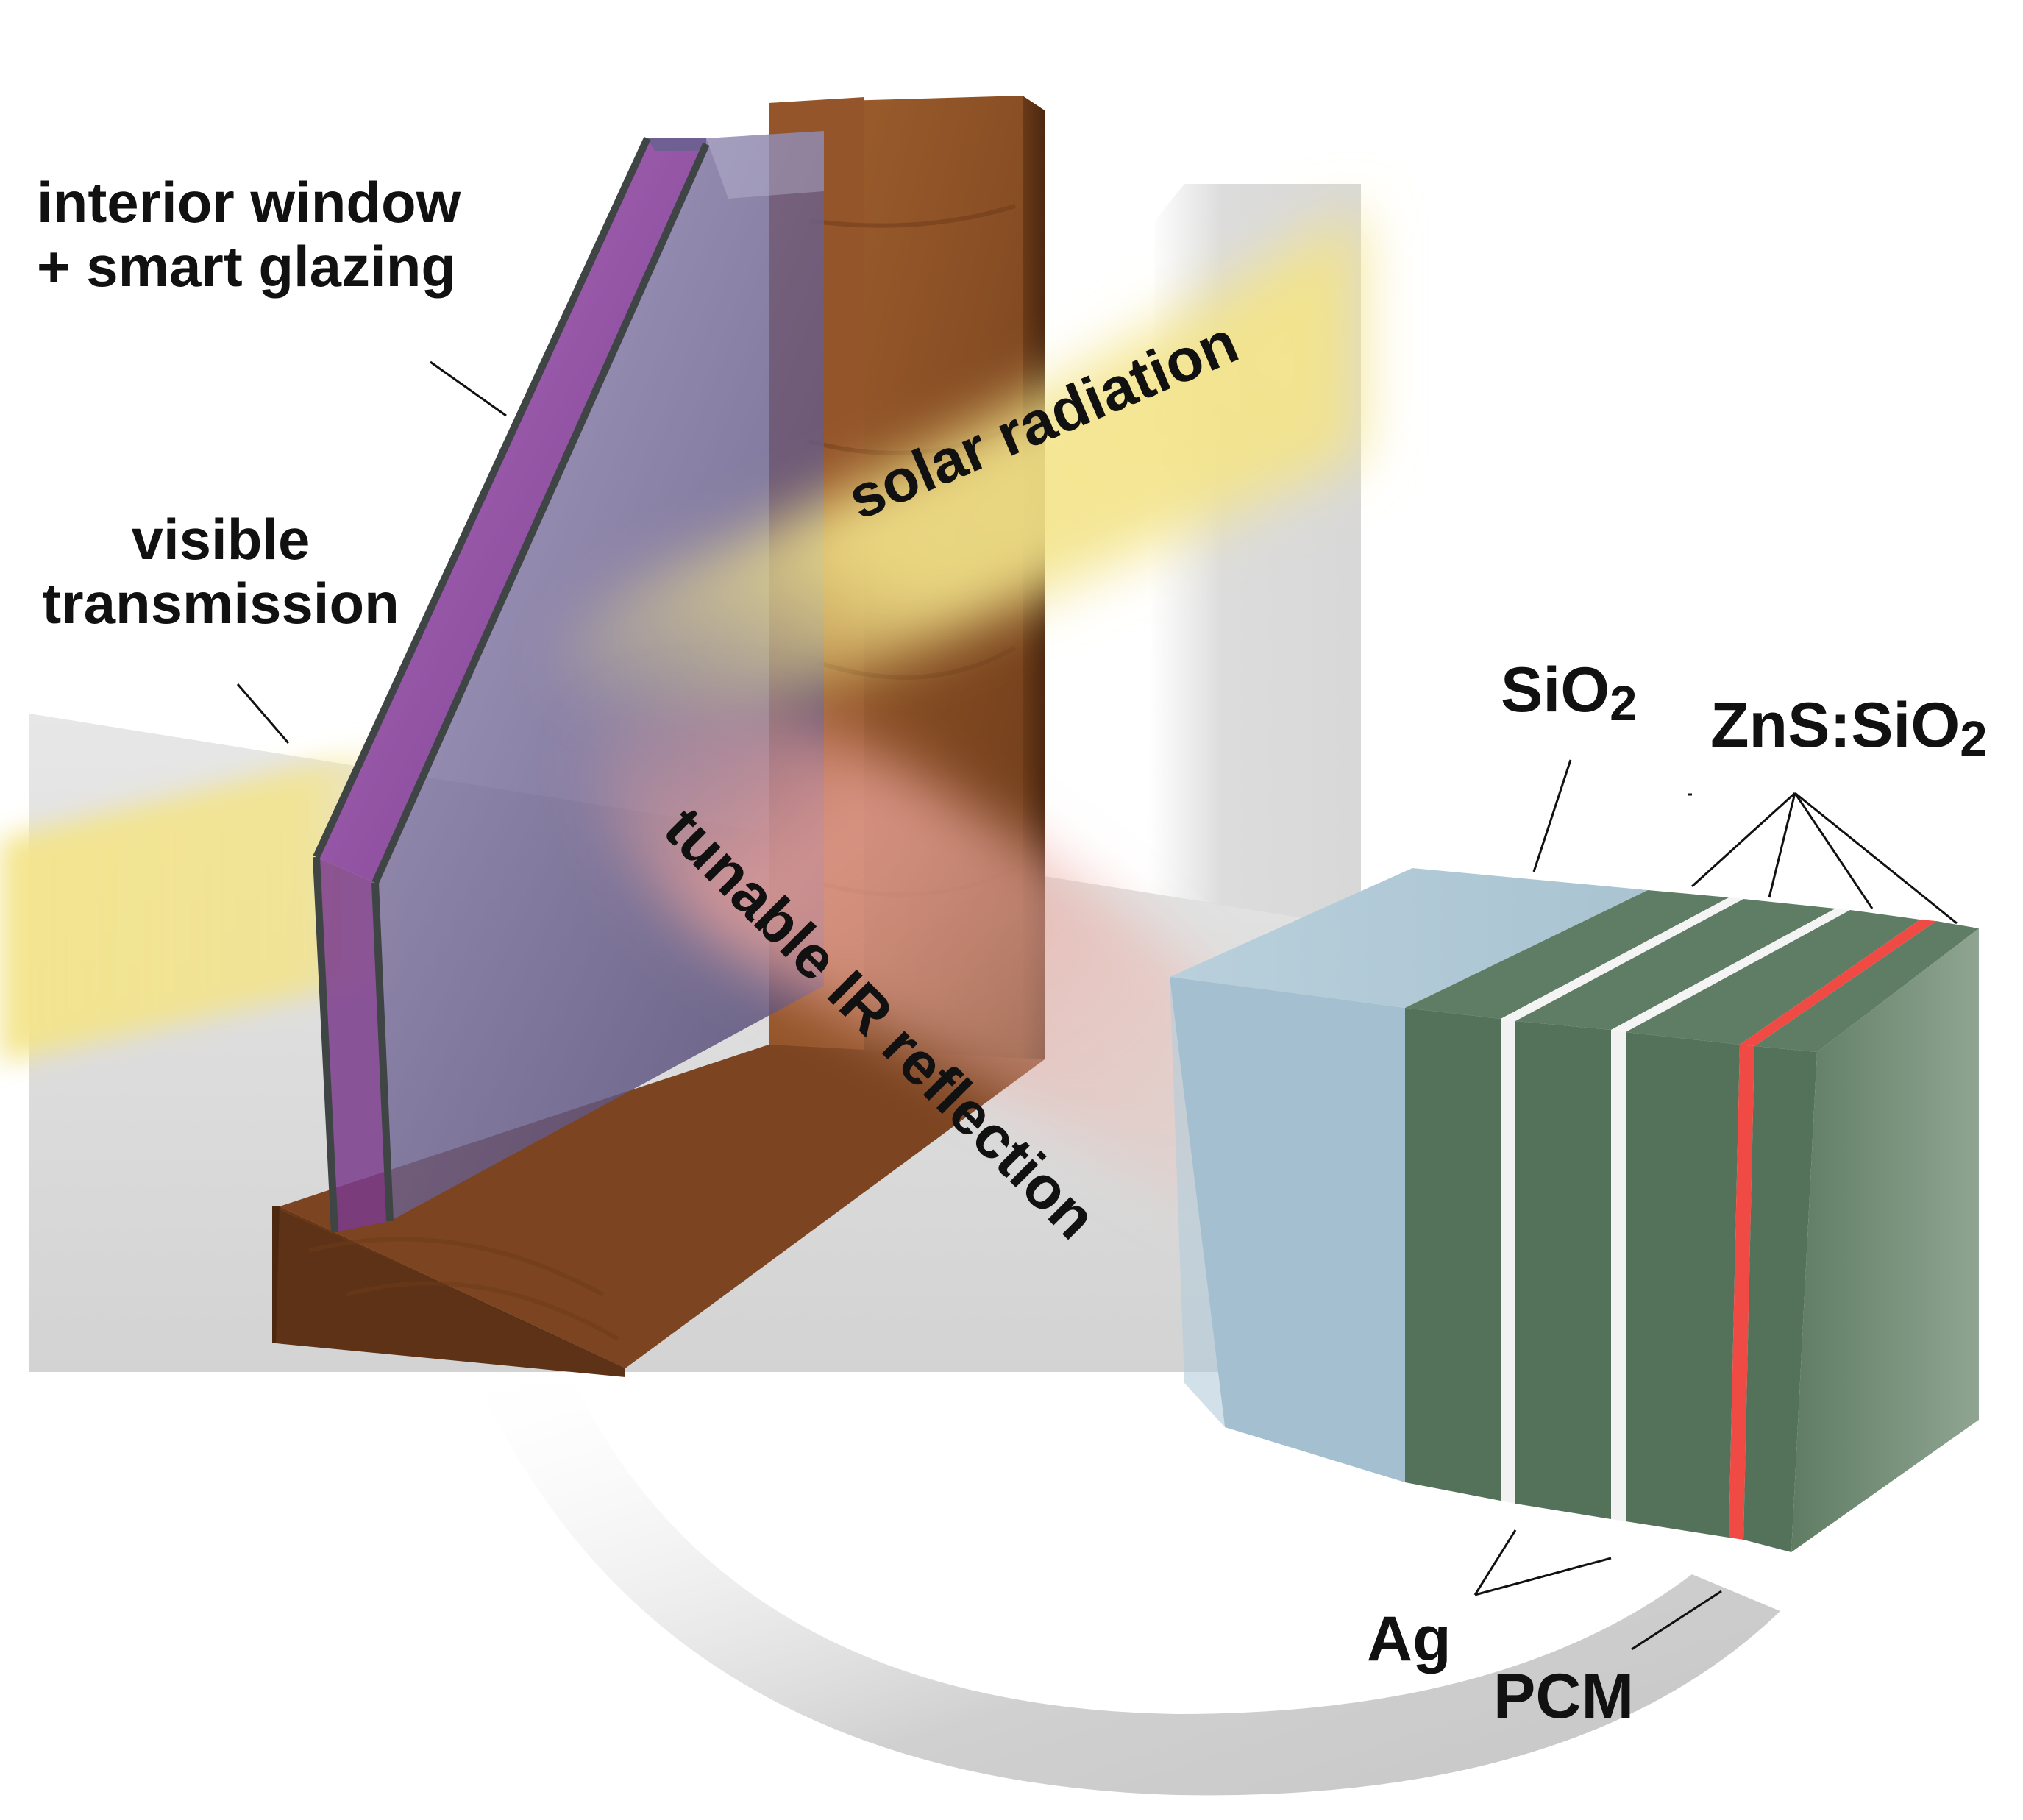 This screenshot has height=1820, width=2023. What do you see at coordinates (1834, 851) in the screenshot?
I see `leader-zns-to-layer3` at bounding box center [1834, 851].